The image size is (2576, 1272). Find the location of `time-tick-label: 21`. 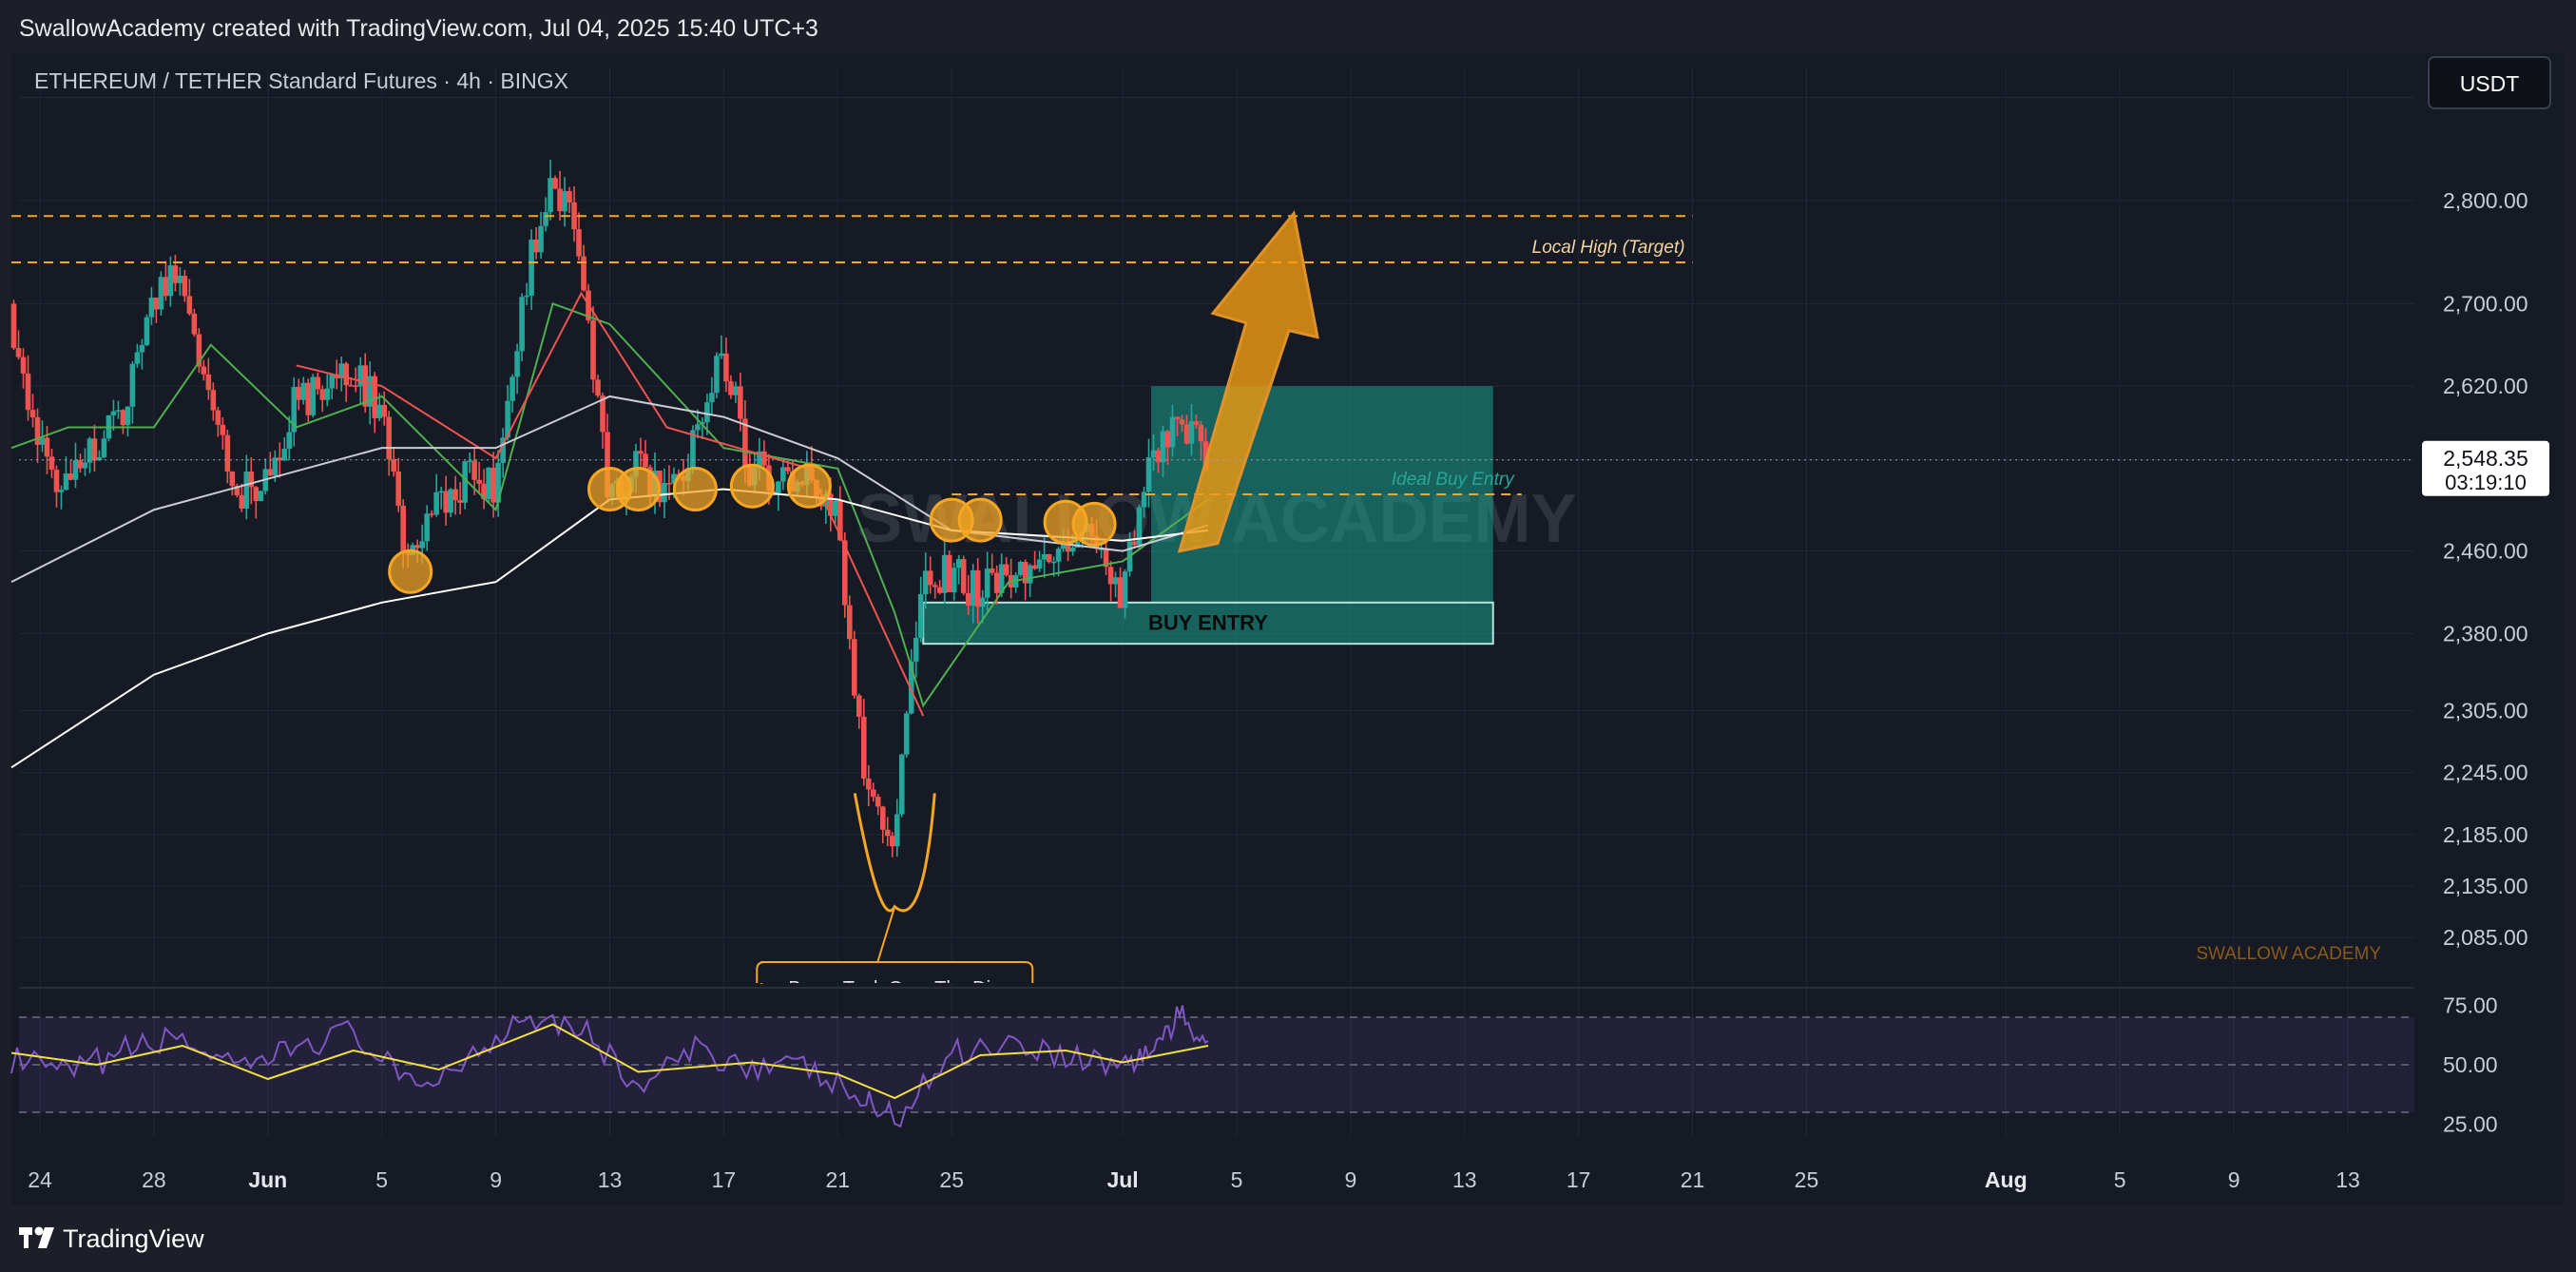

time-tick-label: 21 is located at coordinates (1693, 1179).